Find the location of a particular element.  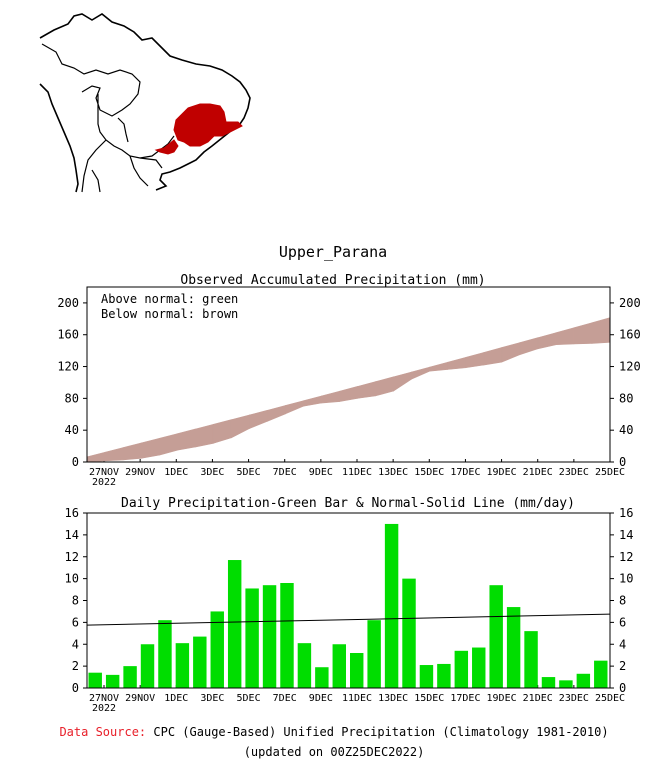

daily-xtick-label: 5DEC is located at coordinates (249, 698).